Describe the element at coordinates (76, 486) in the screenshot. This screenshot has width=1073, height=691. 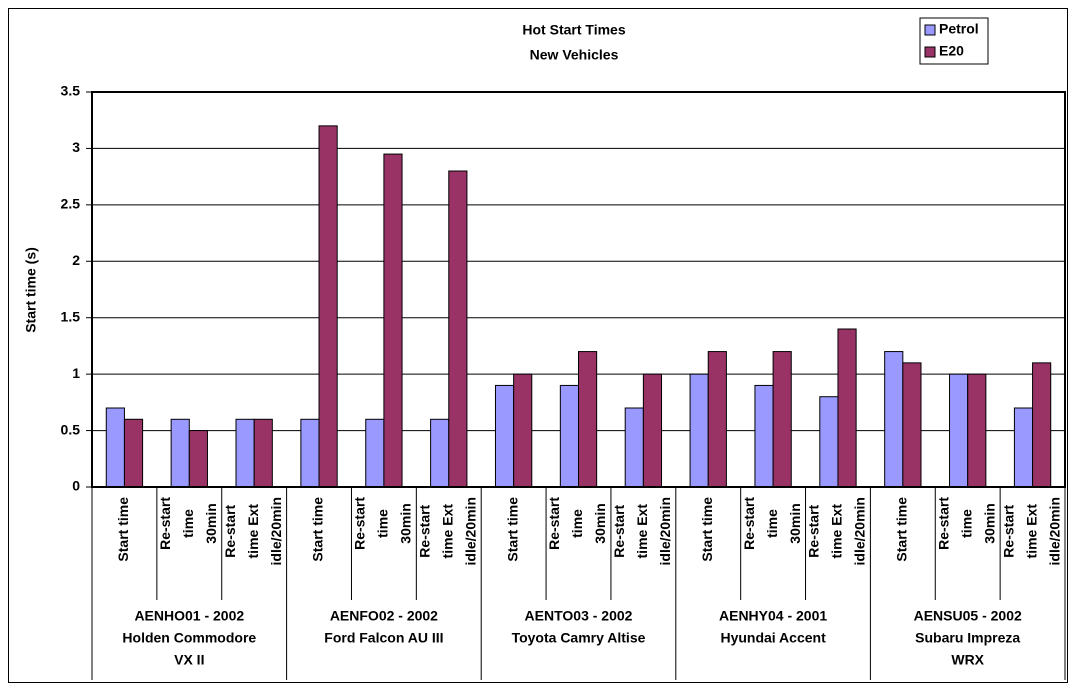
I see `y-tick-label: 0` at that location.